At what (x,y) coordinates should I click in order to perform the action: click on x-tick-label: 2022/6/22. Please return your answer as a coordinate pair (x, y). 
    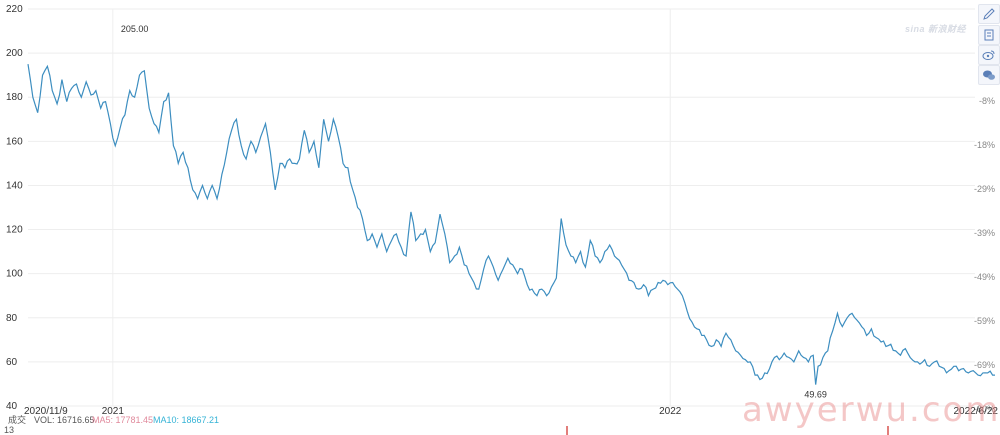
    Looking at the image, I should click on (976, 411).